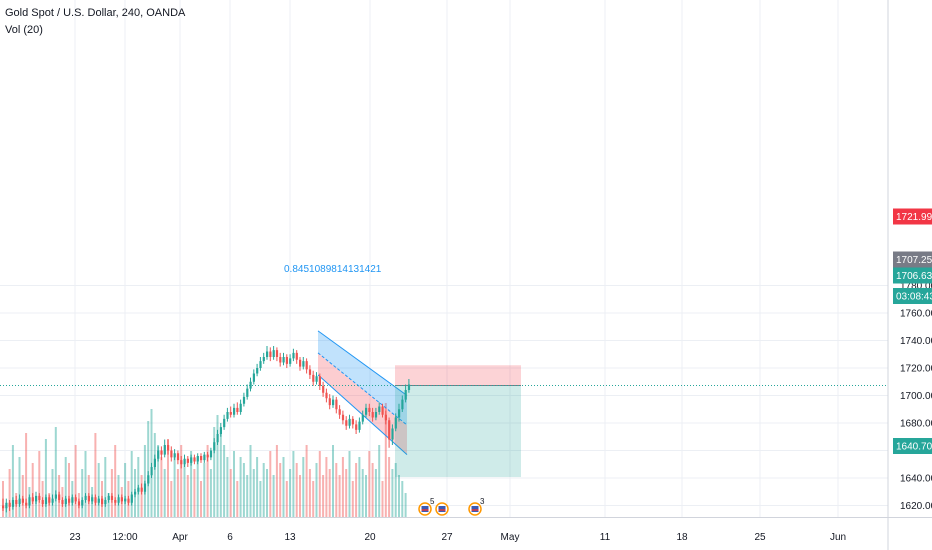 The width and height of the screenshot is (932, 550). Describe the element at coordinates (914, 217) in the screenshot. I see `price-badge-label: 1721.997` at that location.